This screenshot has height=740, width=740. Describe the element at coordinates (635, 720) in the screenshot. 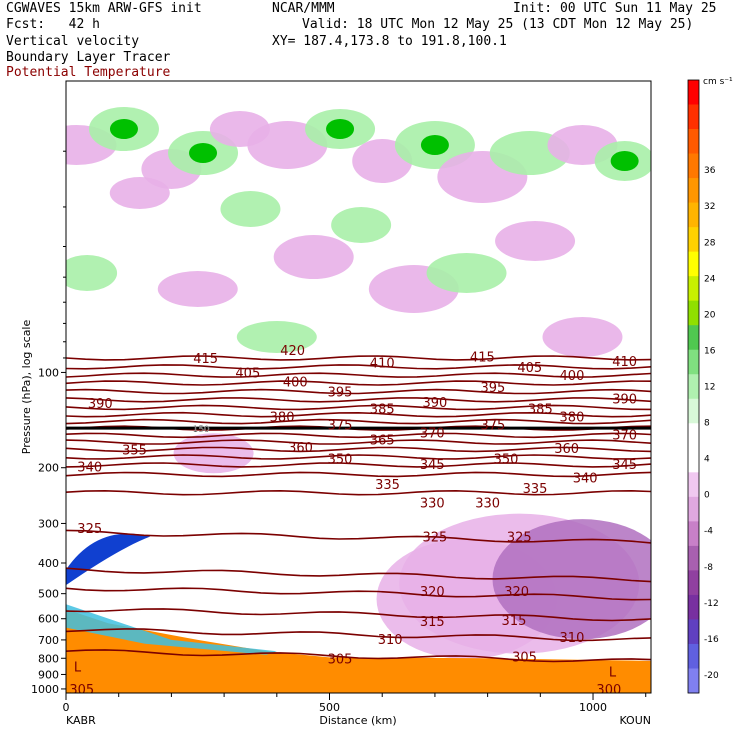

I see `right-endpoint-label: KOUN` at that location.